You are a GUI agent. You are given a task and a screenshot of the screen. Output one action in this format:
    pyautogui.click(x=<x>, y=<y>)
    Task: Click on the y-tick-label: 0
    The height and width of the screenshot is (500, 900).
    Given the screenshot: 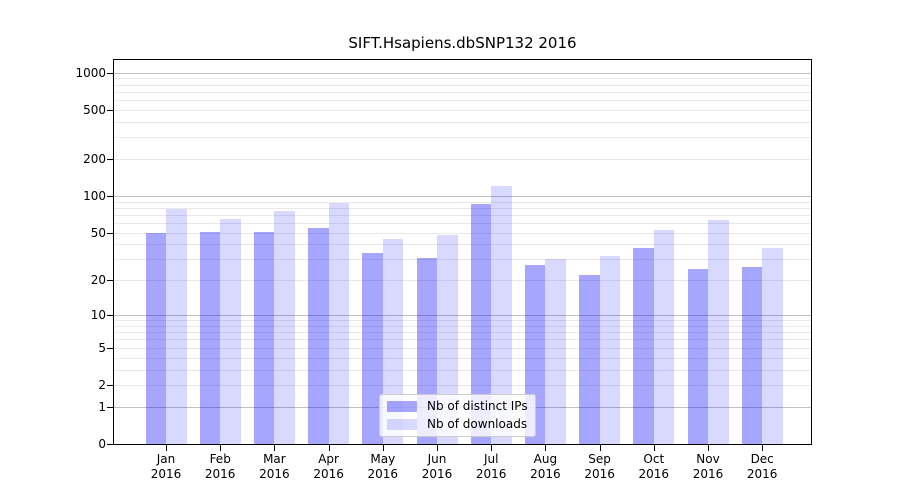 What is the action you would take?
    pyautogui.click(x=102, y=444)
    